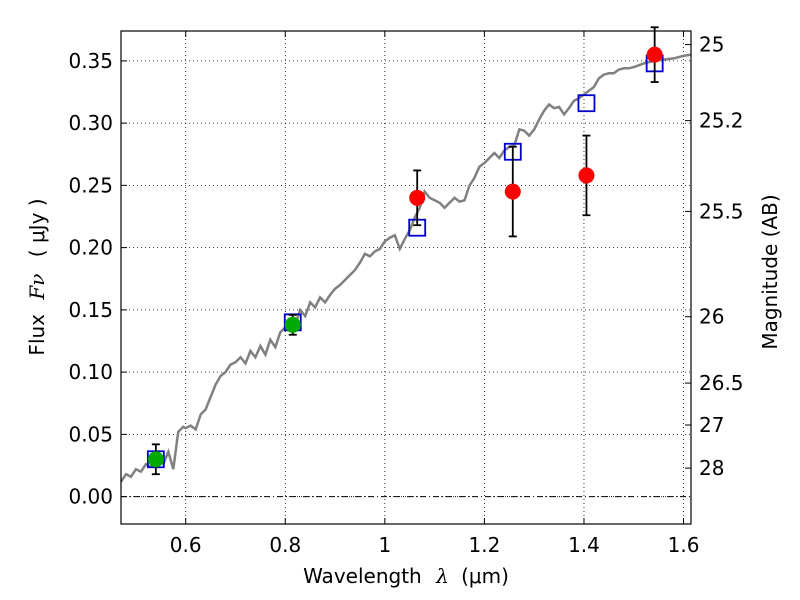 The width and height of the screenshot is (800, 600). What do you see at coordinates (186, 545) in the screenshot?
I see `x-tick-label: 0.6` at bounding box center [186, 545].